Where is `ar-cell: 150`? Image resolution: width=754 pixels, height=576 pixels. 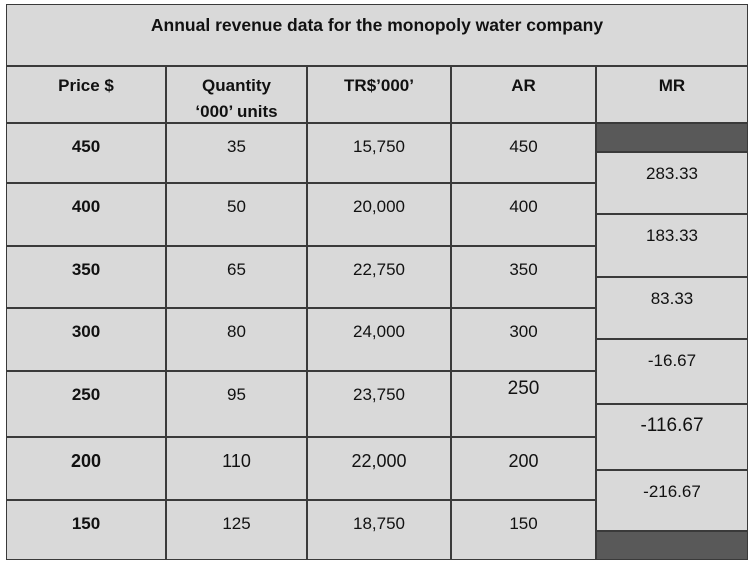
ar-cell: 150 is located at coordinates (523, 530).